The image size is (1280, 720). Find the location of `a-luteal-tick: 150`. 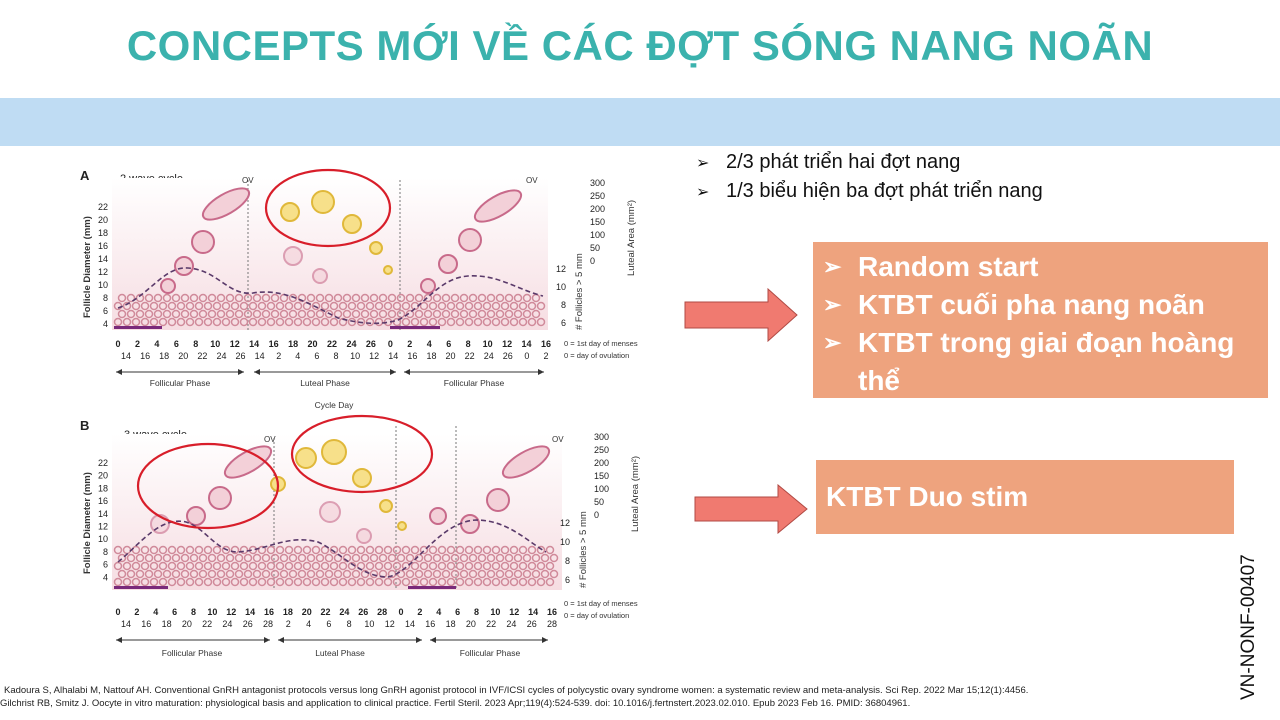

a-luteal-tick: 150 is located at coordinates (597, 222).